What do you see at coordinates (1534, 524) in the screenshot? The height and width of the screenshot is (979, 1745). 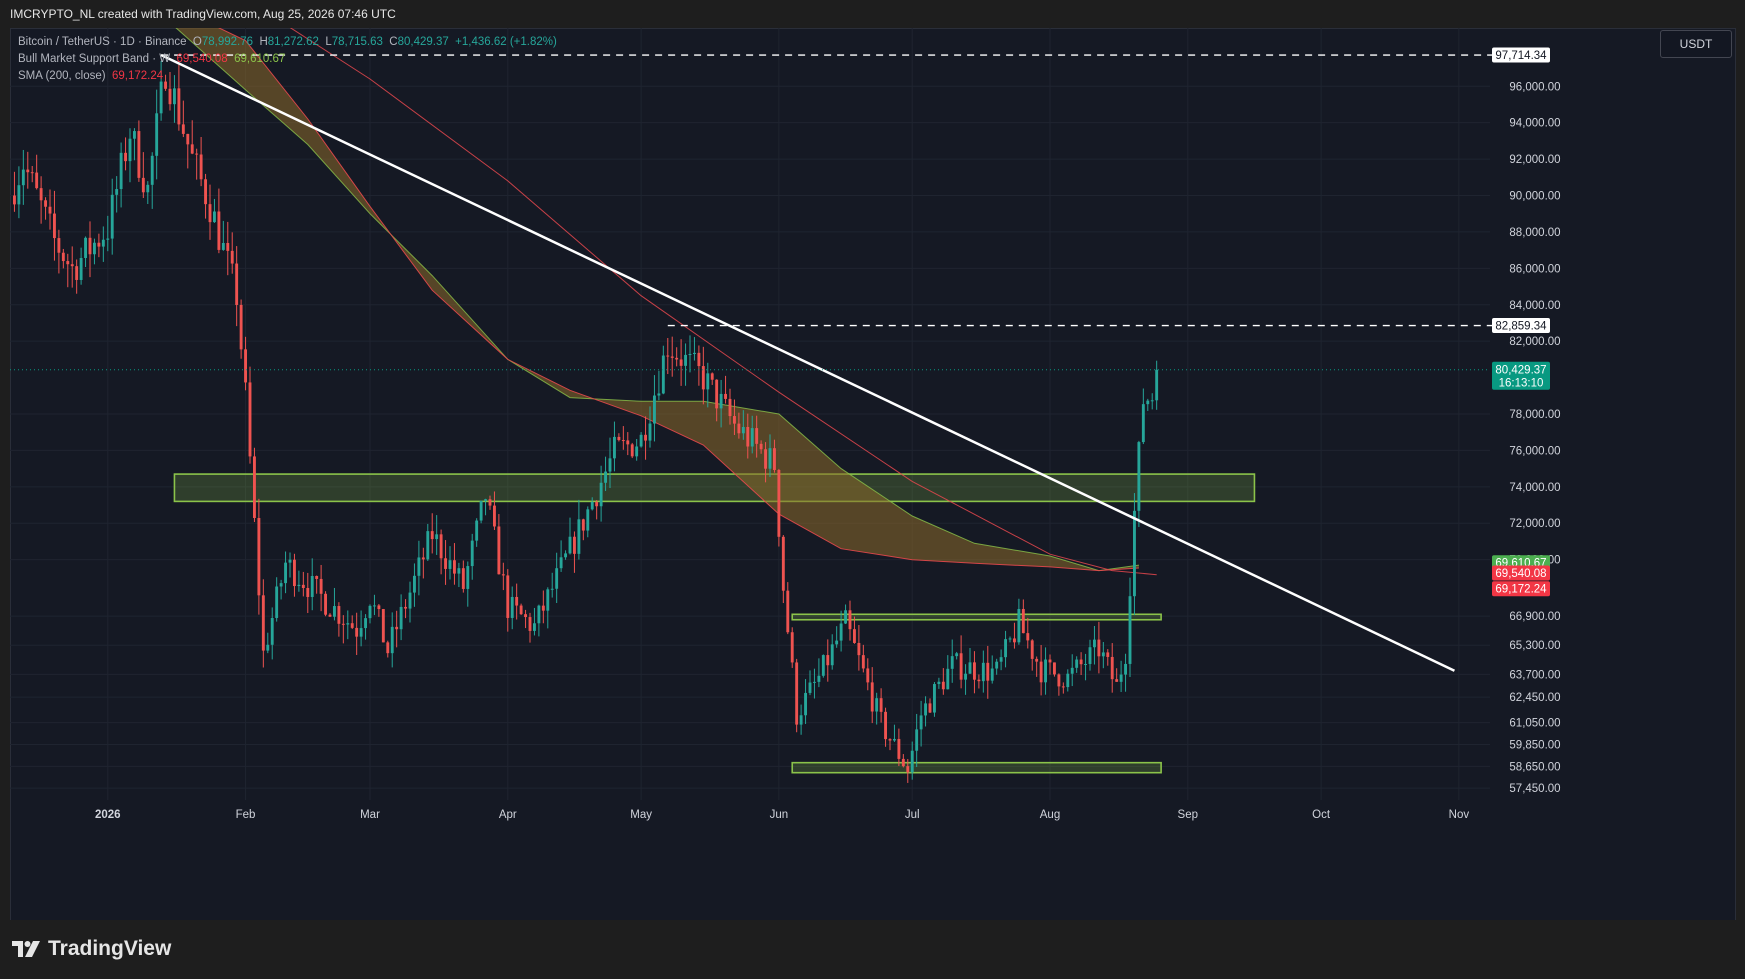 I see `price-axis-label: 72,000.00` at bounding box center [1534, 524].